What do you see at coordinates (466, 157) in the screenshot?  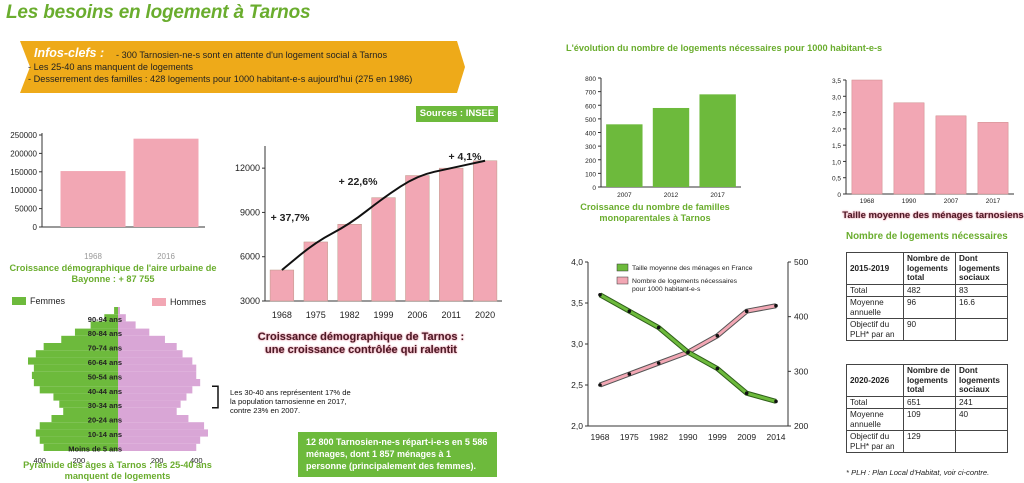 I see `growth-annotation: + 4,1%` at bounding box center [466, 157].